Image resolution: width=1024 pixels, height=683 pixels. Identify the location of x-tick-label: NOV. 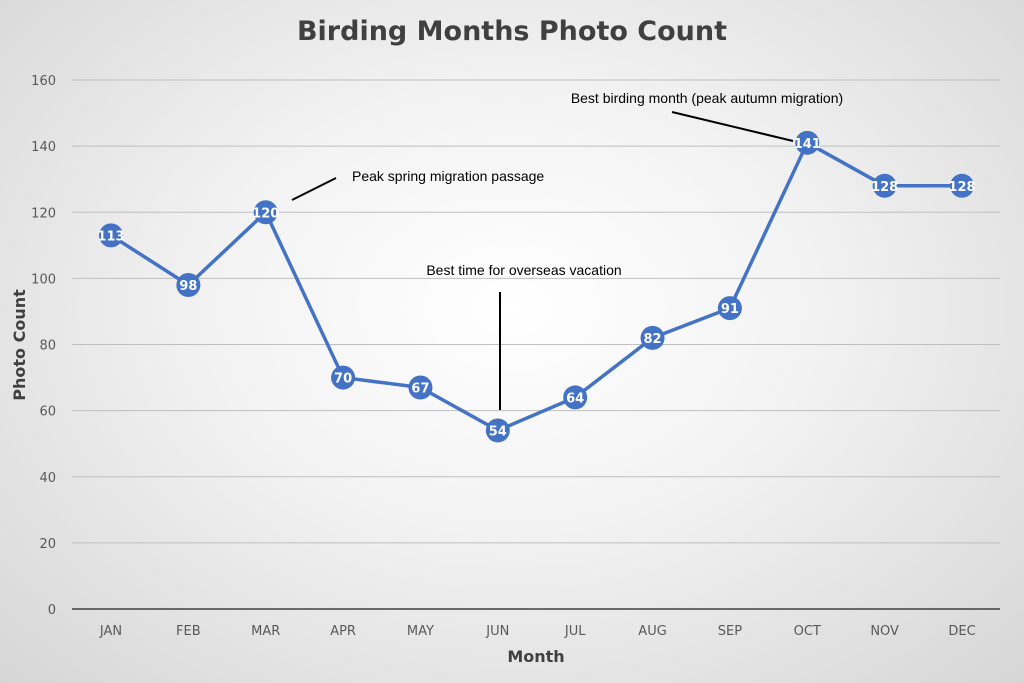
(884, 631).